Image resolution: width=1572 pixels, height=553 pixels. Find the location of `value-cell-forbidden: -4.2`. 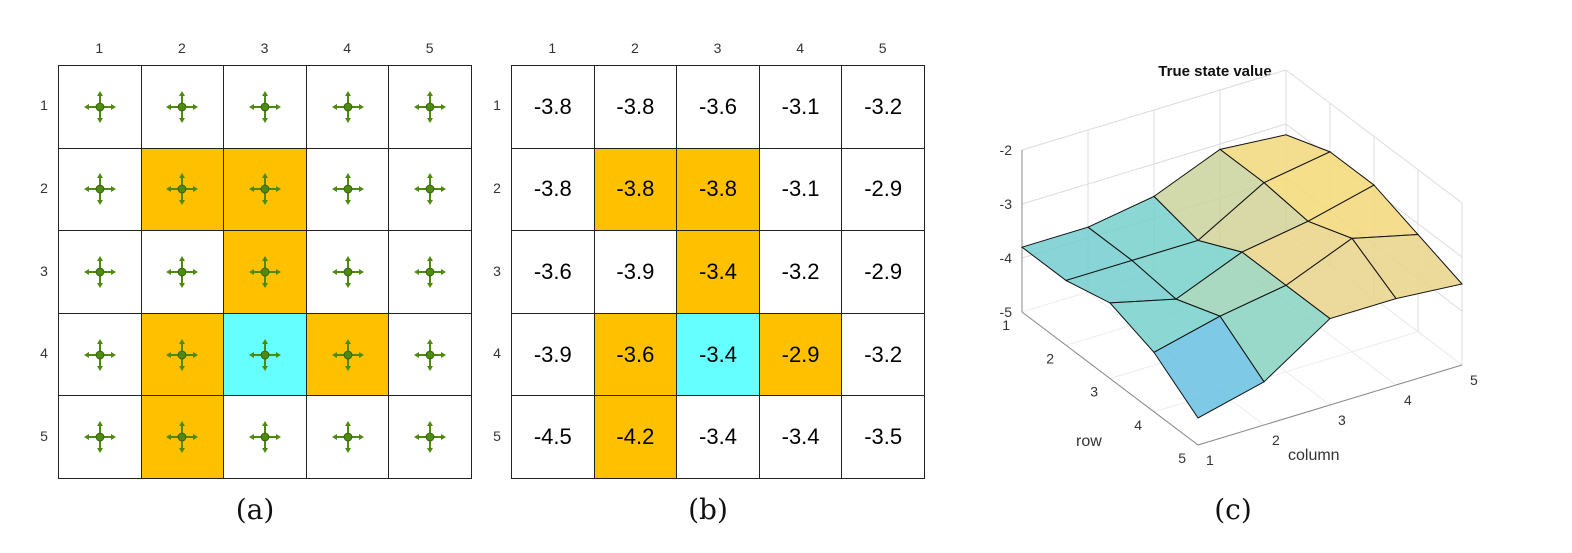

value-cell-forbidden: -4.2 is located at coordinates (635, 437).